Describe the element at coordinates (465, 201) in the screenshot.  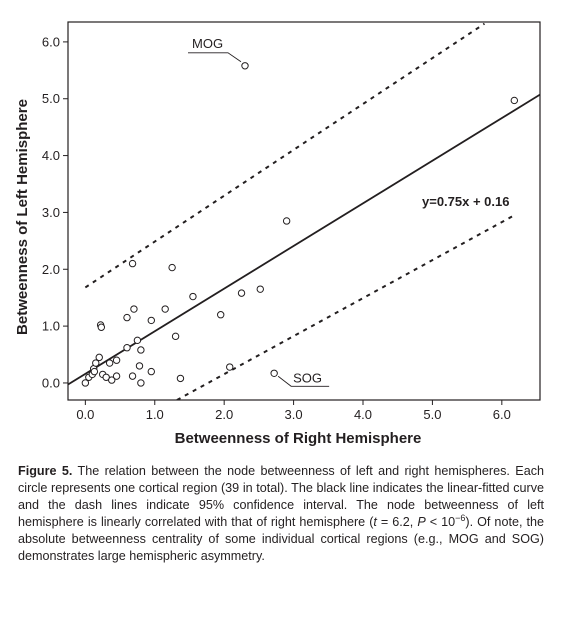
I see `fit-equation-label: y=0.75x + 0.16` at that location.